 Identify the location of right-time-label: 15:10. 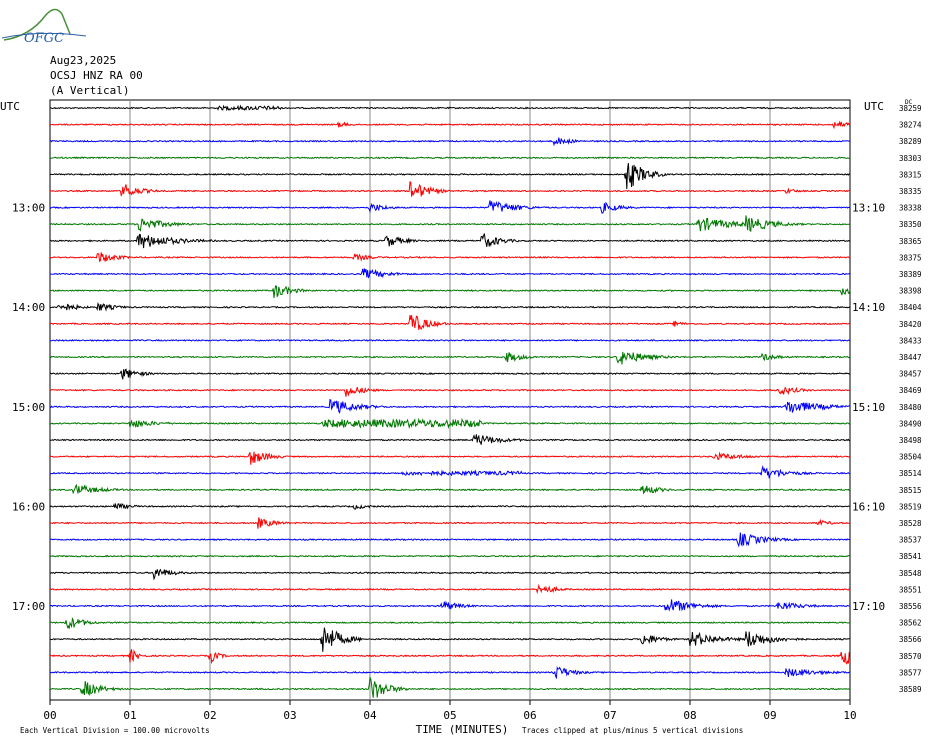
(868, 407).